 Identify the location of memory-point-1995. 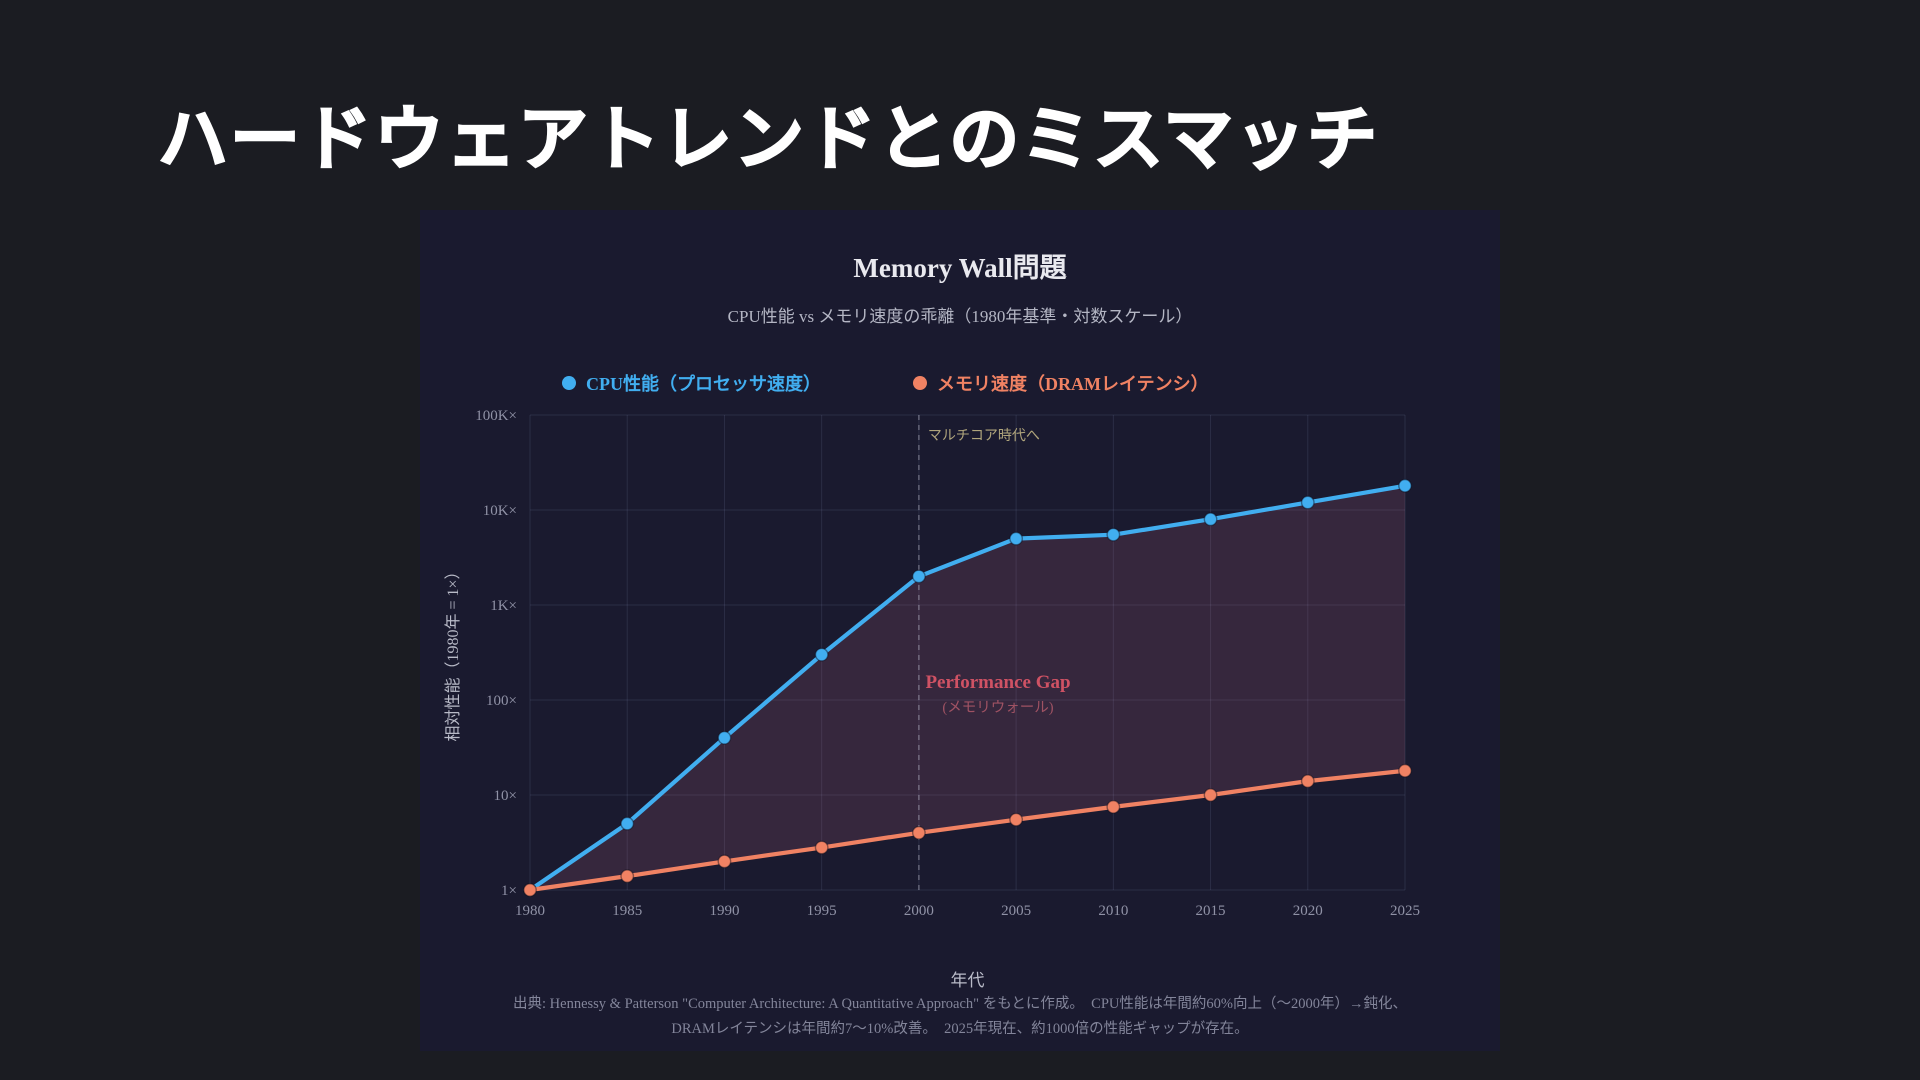
(821, 847).